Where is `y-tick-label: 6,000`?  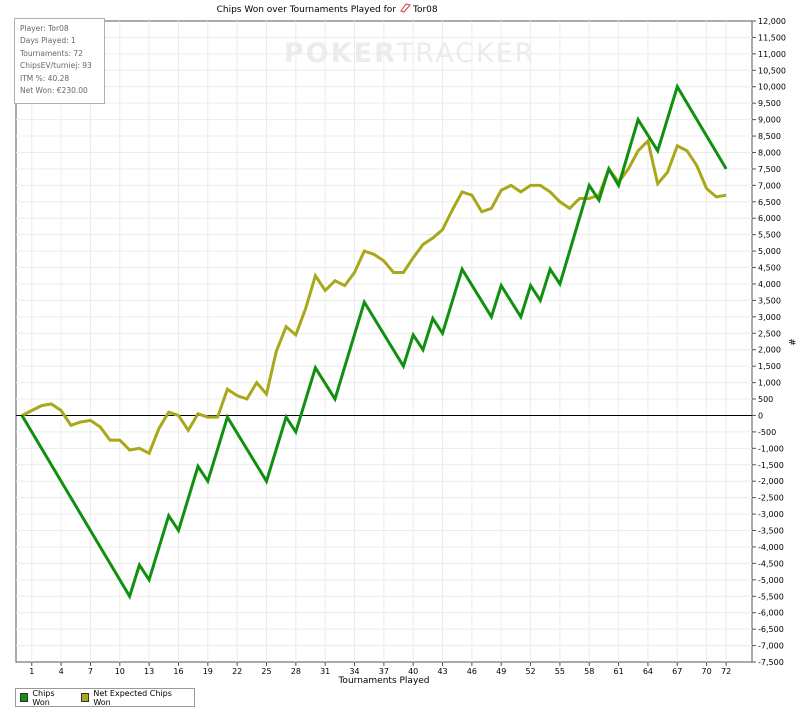
y-tick-label: 6,000 is located at coordinates (769, 218).